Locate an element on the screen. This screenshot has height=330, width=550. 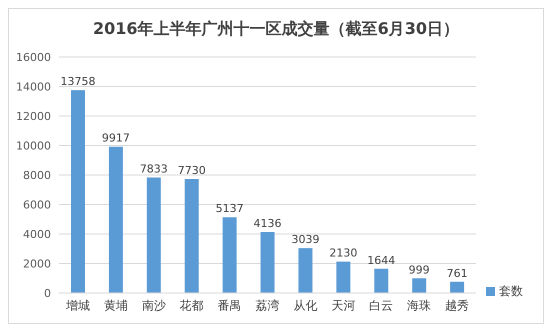
x-tick-label: 花都 is located at coordinates (192, 305).